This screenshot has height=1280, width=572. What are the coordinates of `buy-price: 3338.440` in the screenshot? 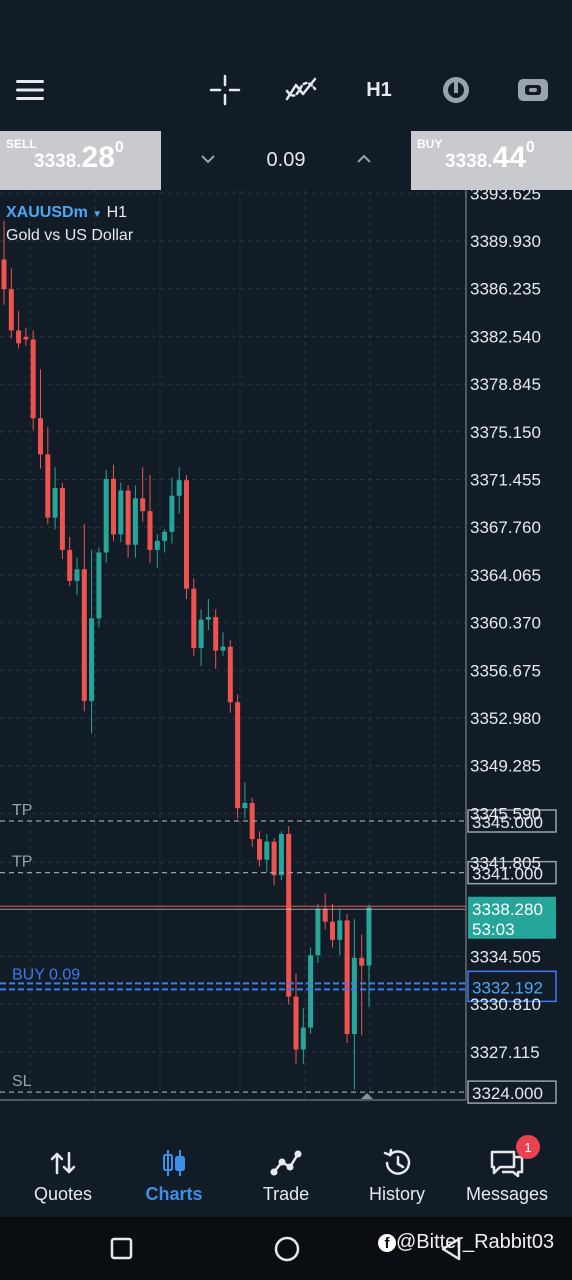 It's located at (490, 156).